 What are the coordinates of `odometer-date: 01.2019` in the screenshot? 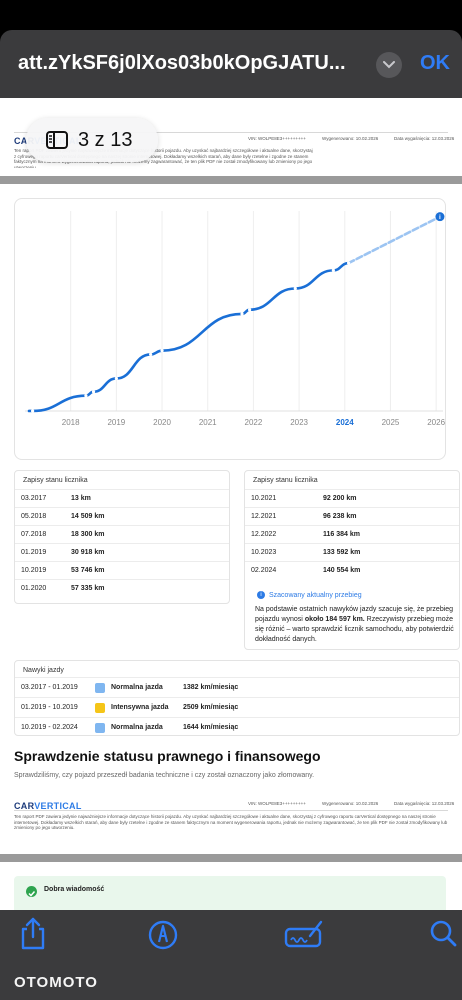 It's located at (34, 552).